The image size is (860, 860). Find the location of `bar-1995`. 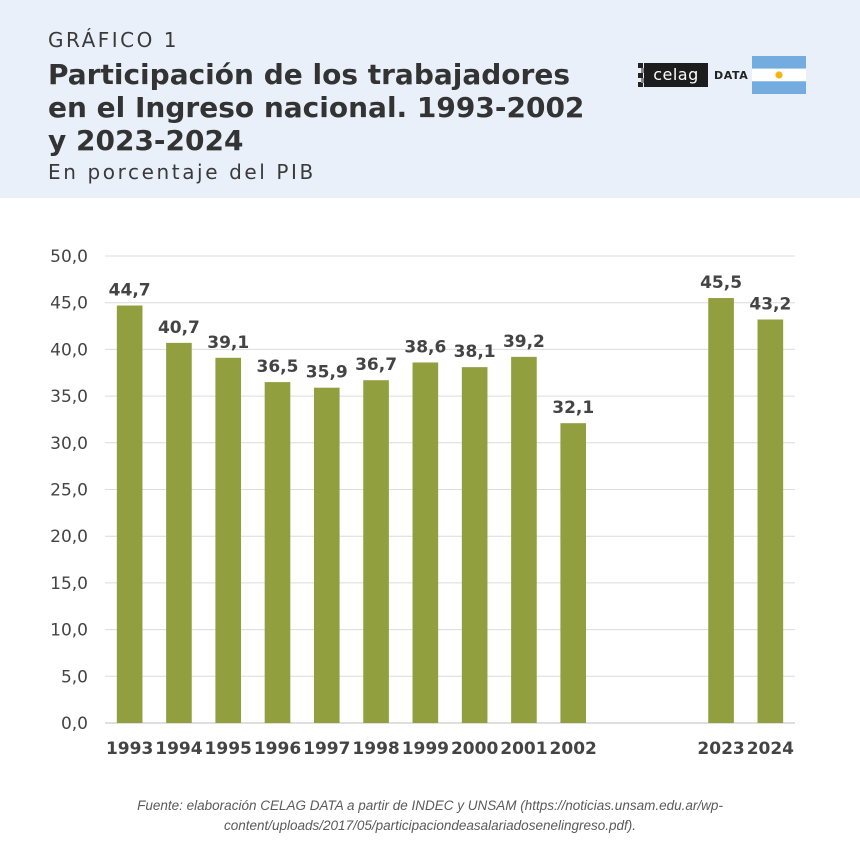

bar-1995 is located at coordinates (228, 540).